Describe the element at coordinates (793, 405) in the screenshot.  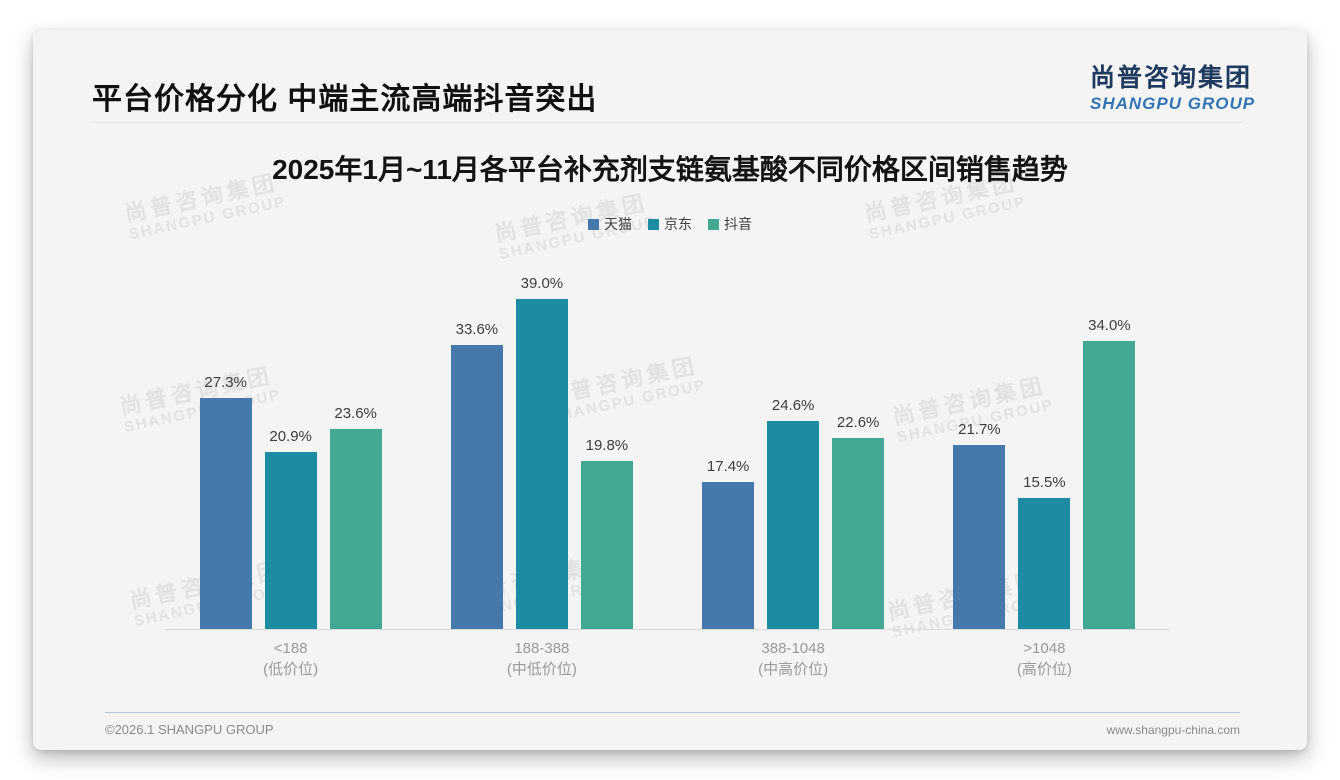
I see `bar-value-label: 24.6%` at that location.